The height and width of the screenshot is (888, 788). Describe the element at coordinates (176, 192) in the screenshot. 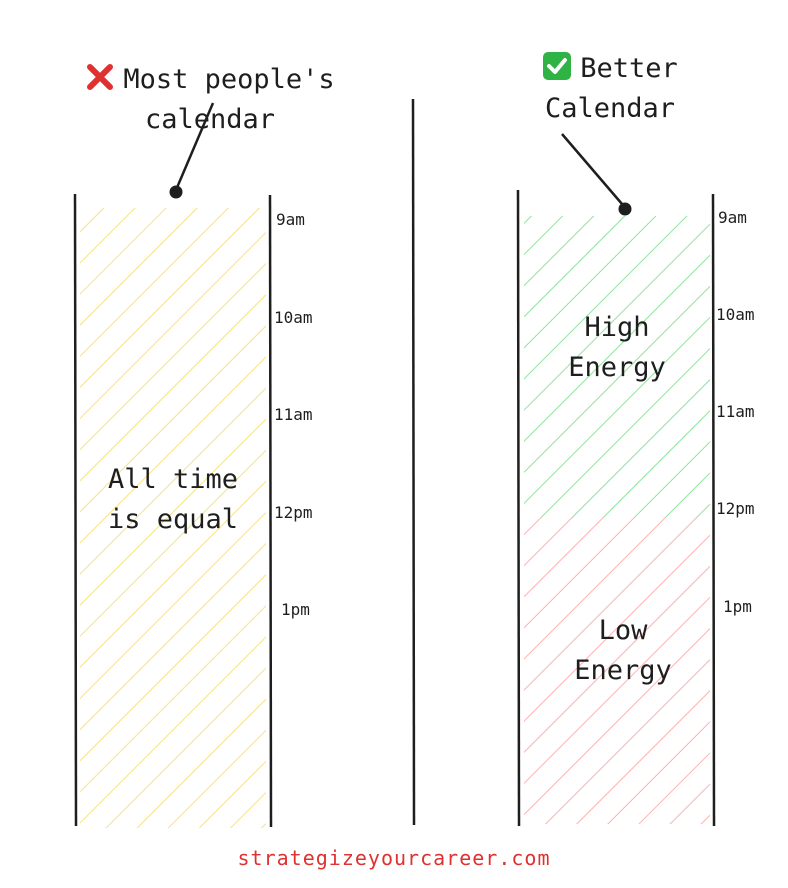

I see `left-pointer-dot` at that location.